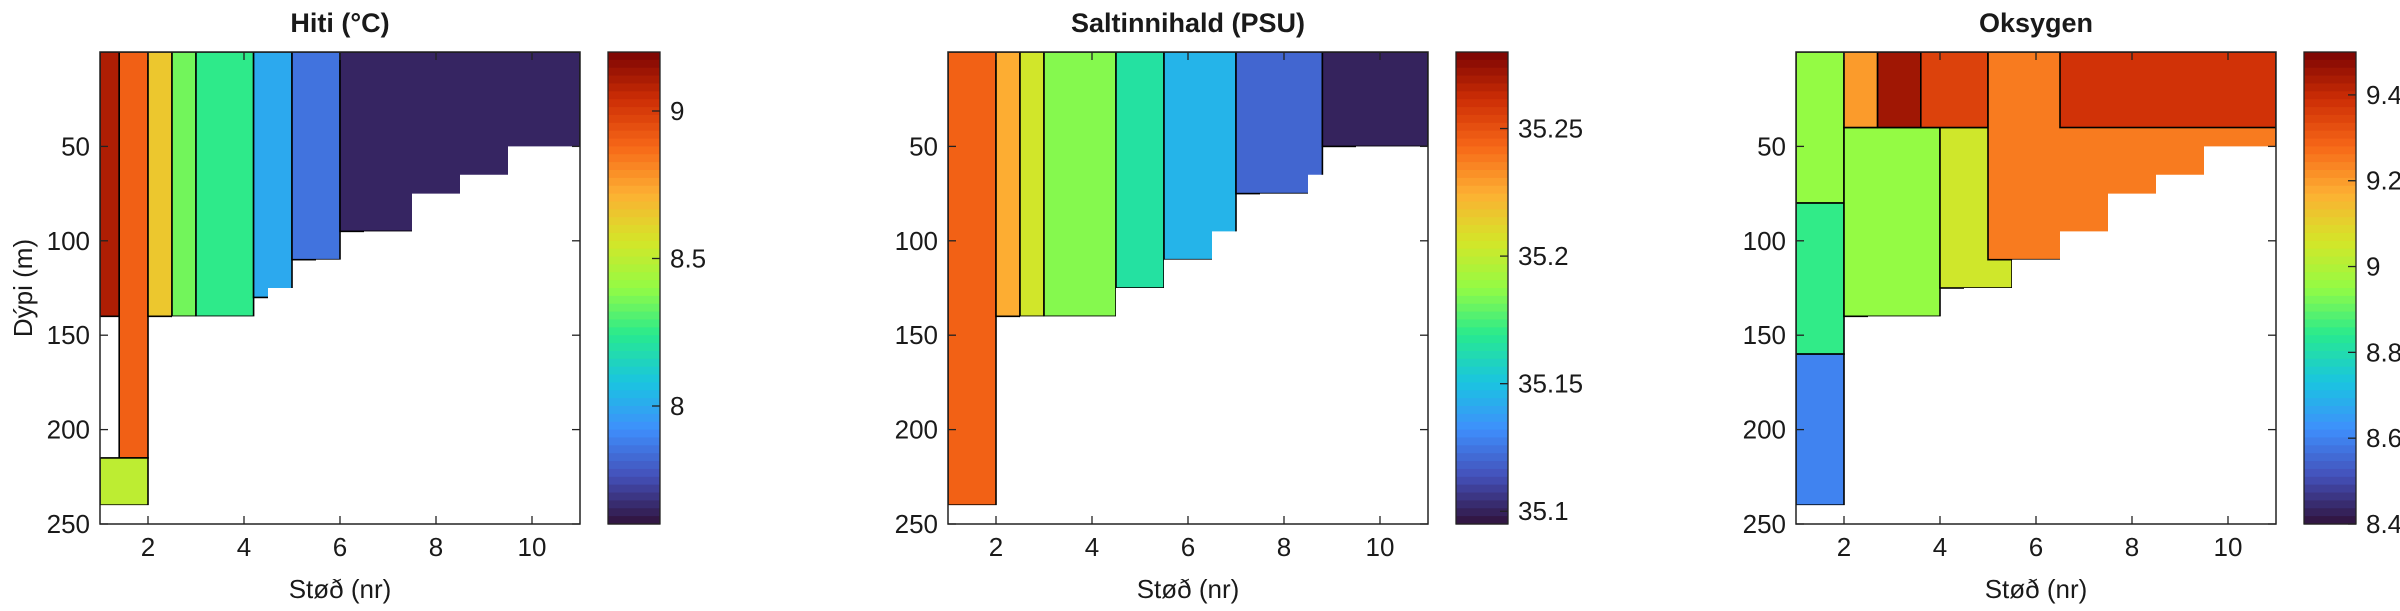 Image resolution: width=2400 pixels, height=611 pixels. I want to click on colorbar-tick-label: 8.8, so click(2383, 352).